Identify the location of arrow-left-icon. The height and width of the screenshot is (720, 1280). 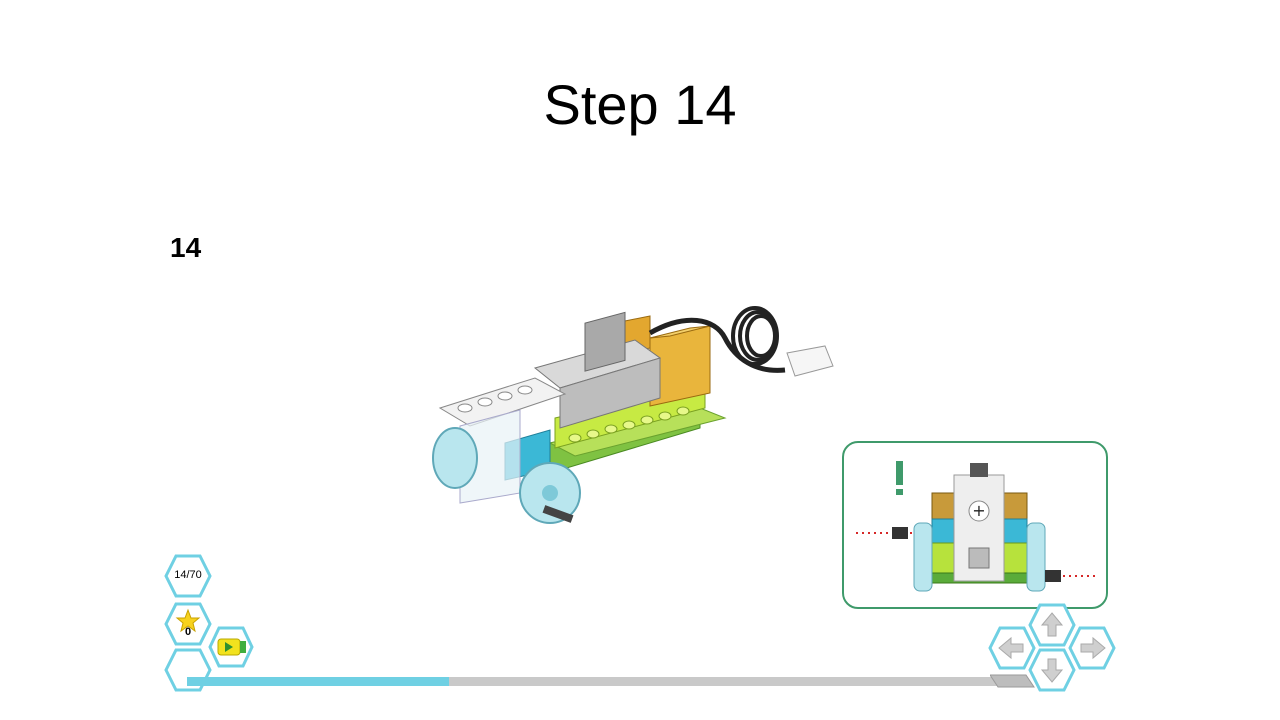
(1011, 648).